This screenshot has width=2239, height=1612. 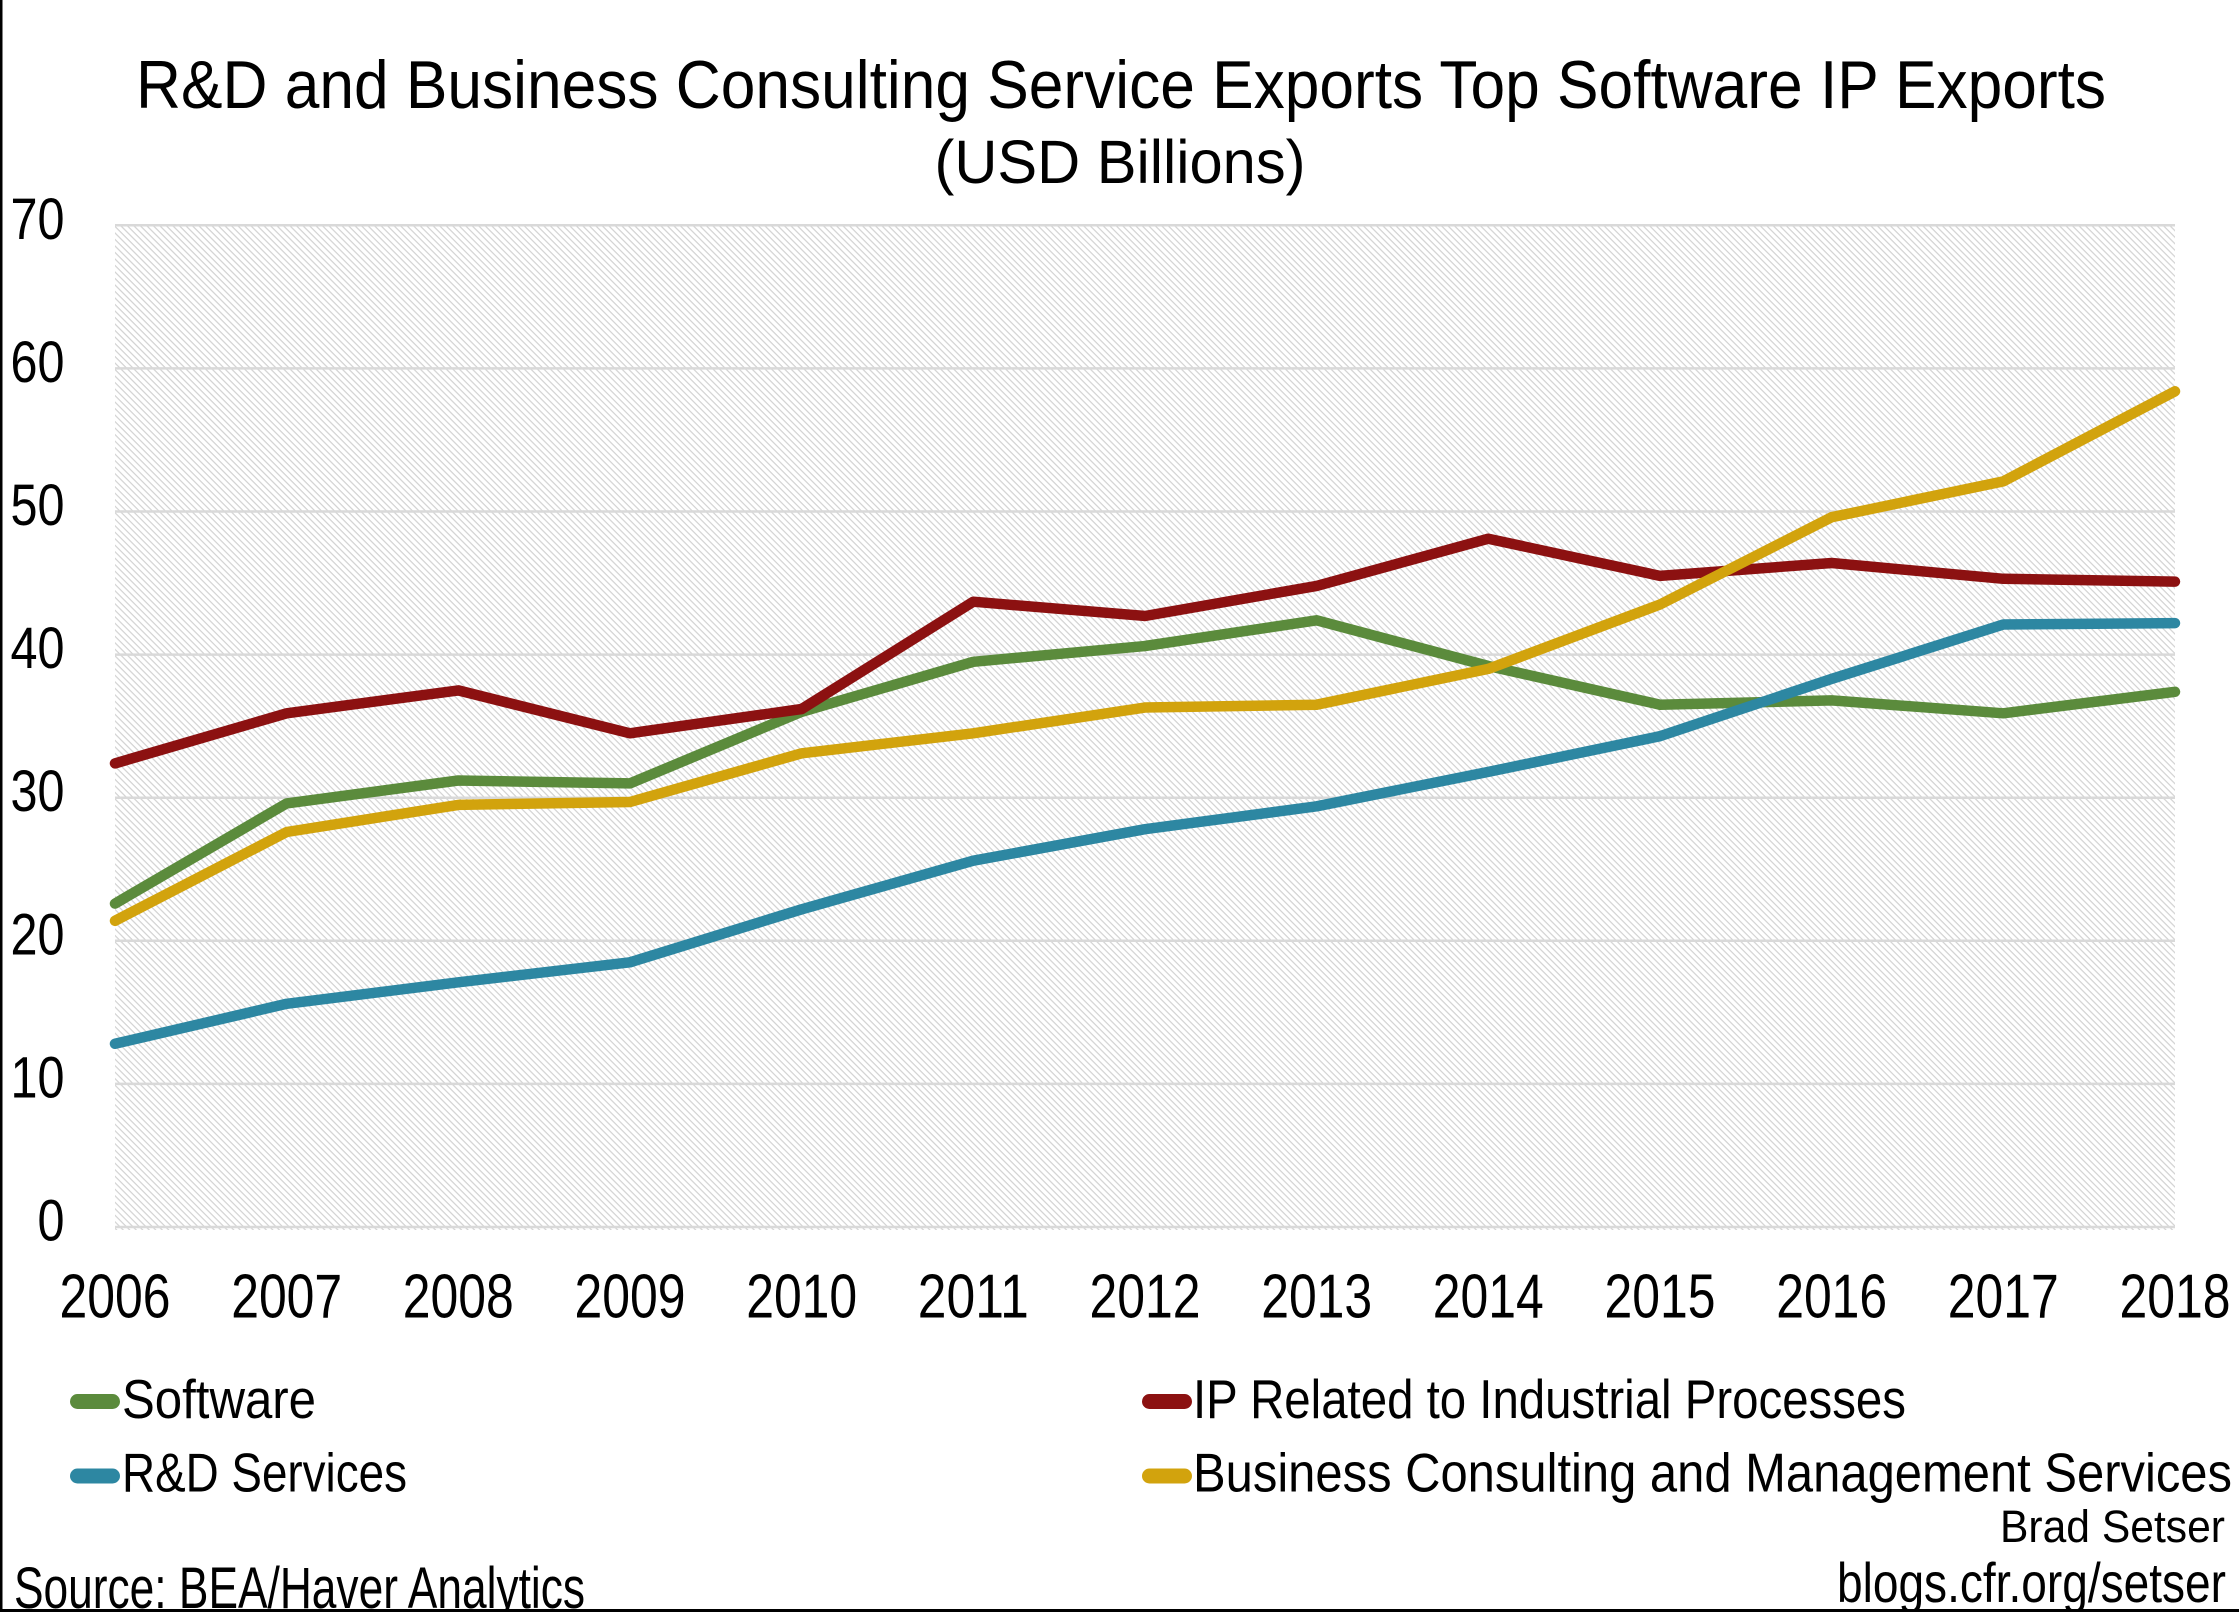 What do you see at coordinates (115, 1297) in the screenshot?
I see `svg-text: 2006` at bounding box center [115, 1297].